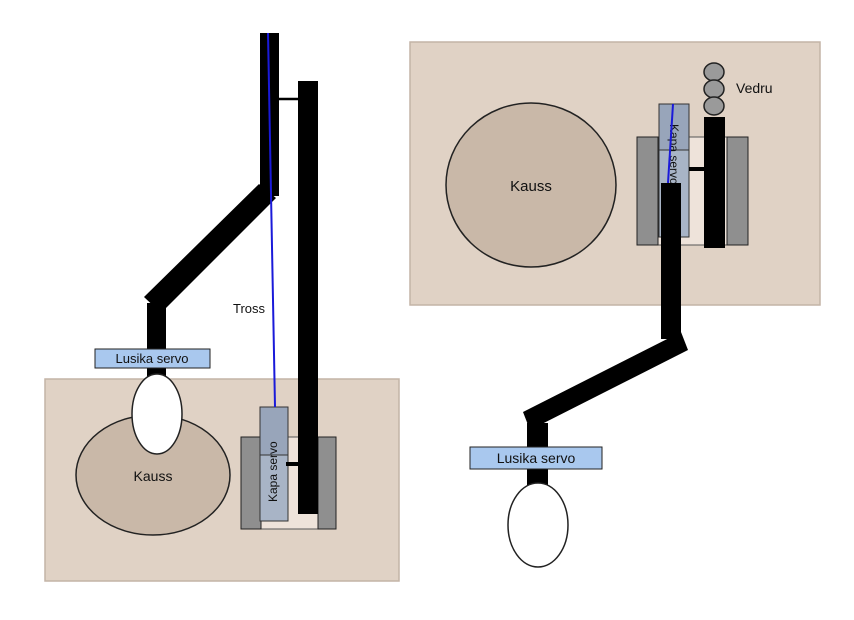  I want to click on left-servo-holder-left, so click(251, 483).